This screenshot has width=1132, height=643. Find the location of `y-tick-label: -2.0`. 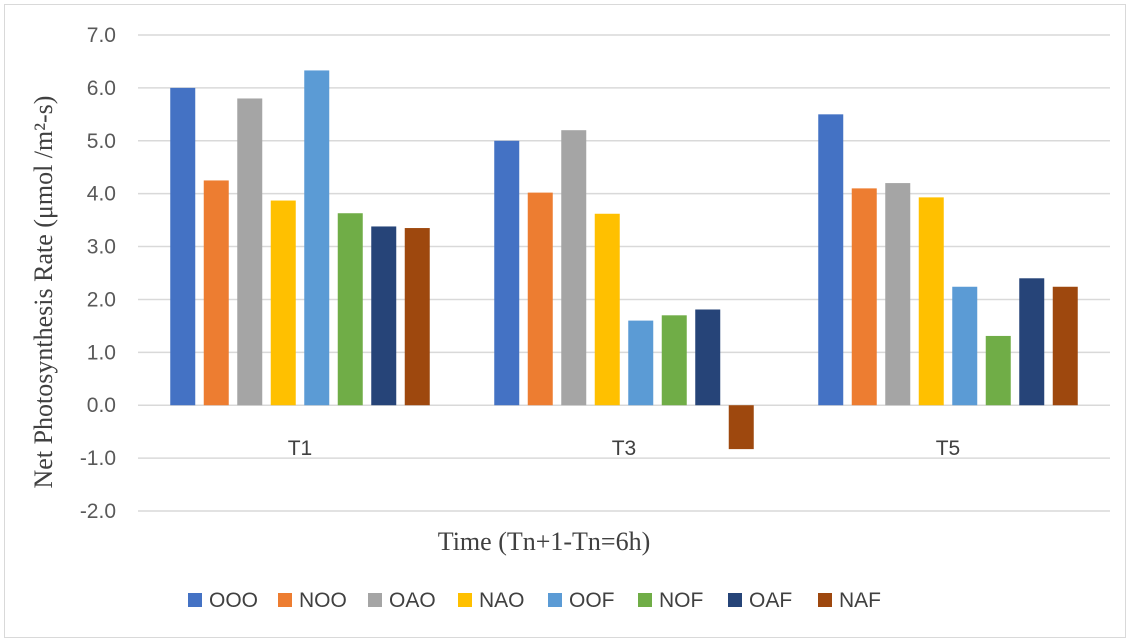

y-tick-label: -2.0 is located at coordinates (98, 511).